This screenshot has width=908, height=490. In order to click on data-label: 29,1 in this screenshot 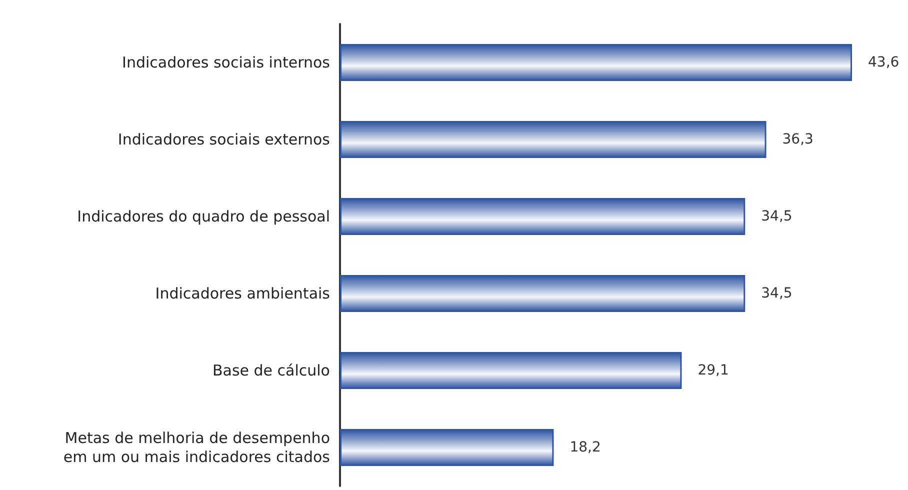, I will do `click(713, 370)`.